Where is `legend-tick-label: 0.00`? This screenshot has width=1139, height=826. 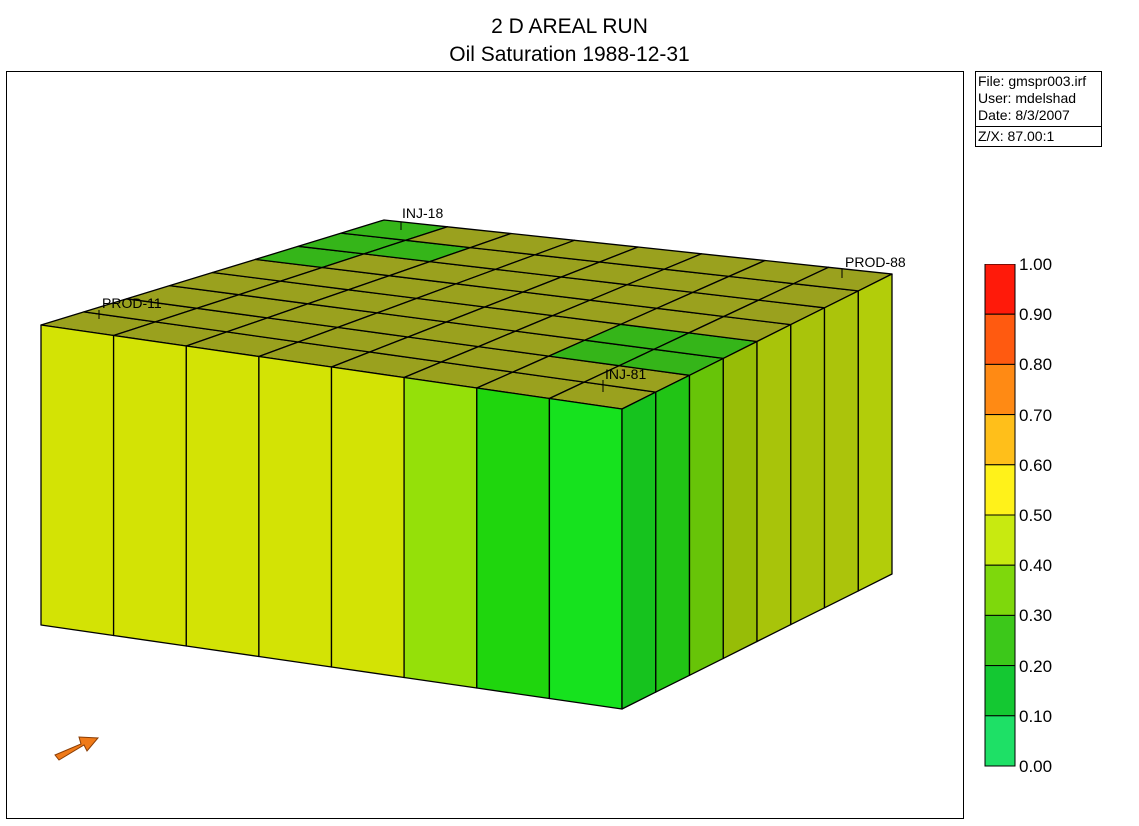 legend-tick-label: 0.00 is located at coordinates (1036, 766).